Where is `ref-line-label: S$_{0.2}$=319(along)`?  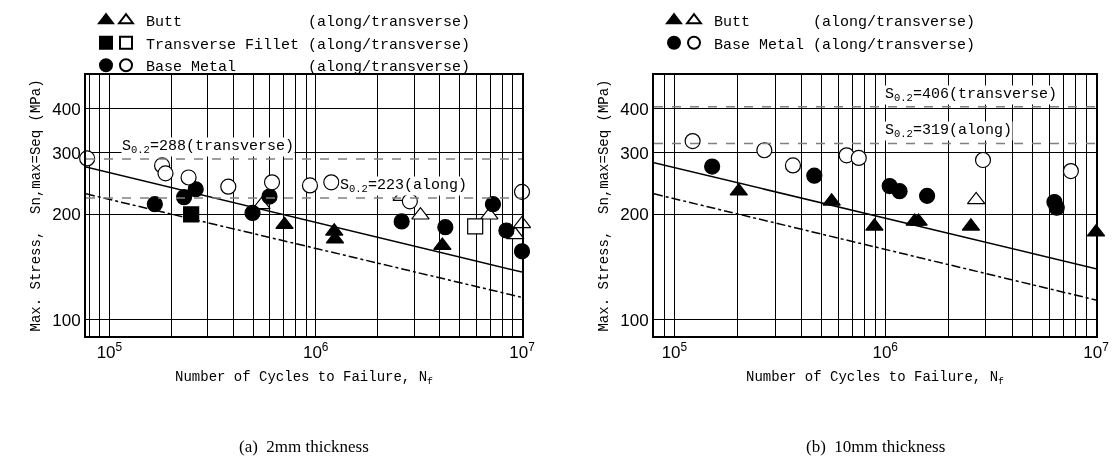
ref-line-label: S$_{0.2}$=319(along) is located at coordinates (948, 131).